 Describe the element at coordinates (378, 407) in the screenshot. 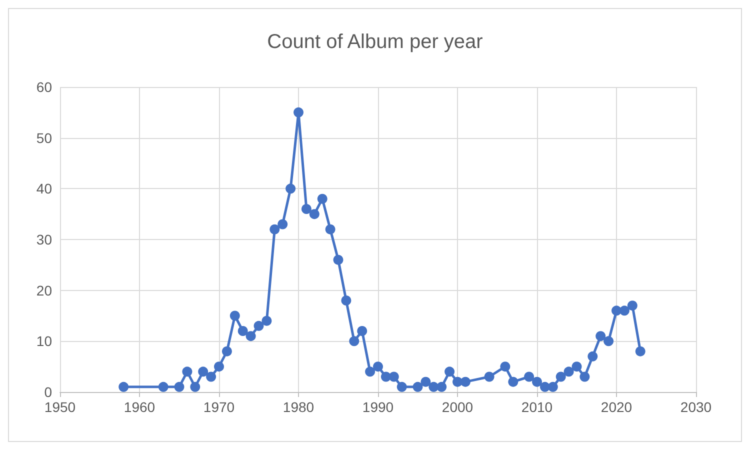

I see `x-tick-label: 1990` at that location.